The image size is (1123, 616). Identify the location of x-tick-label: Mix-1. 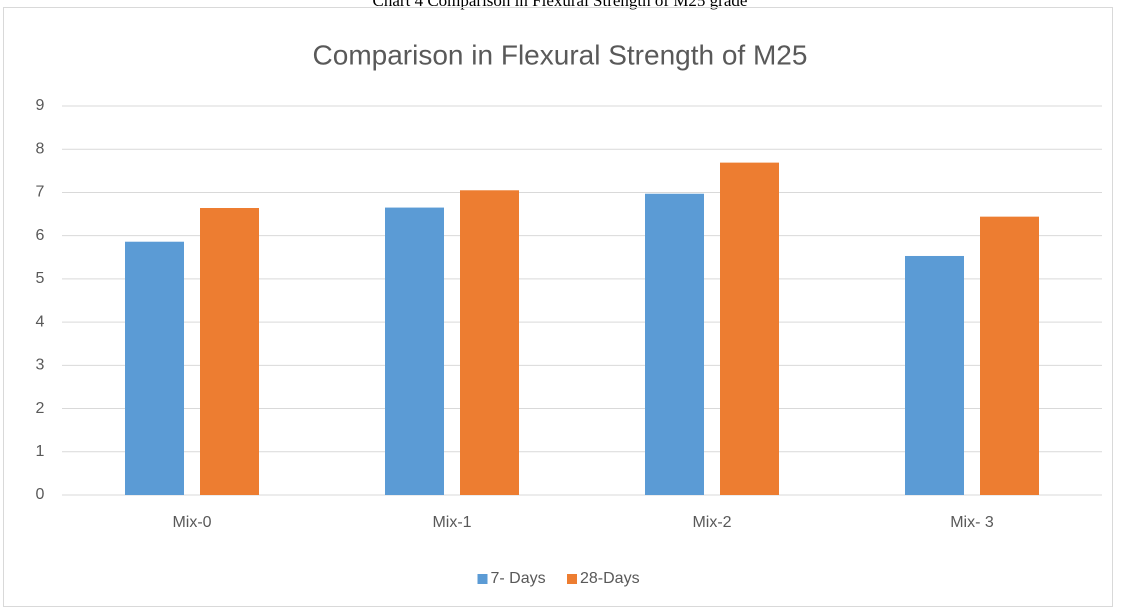
(451, 522).